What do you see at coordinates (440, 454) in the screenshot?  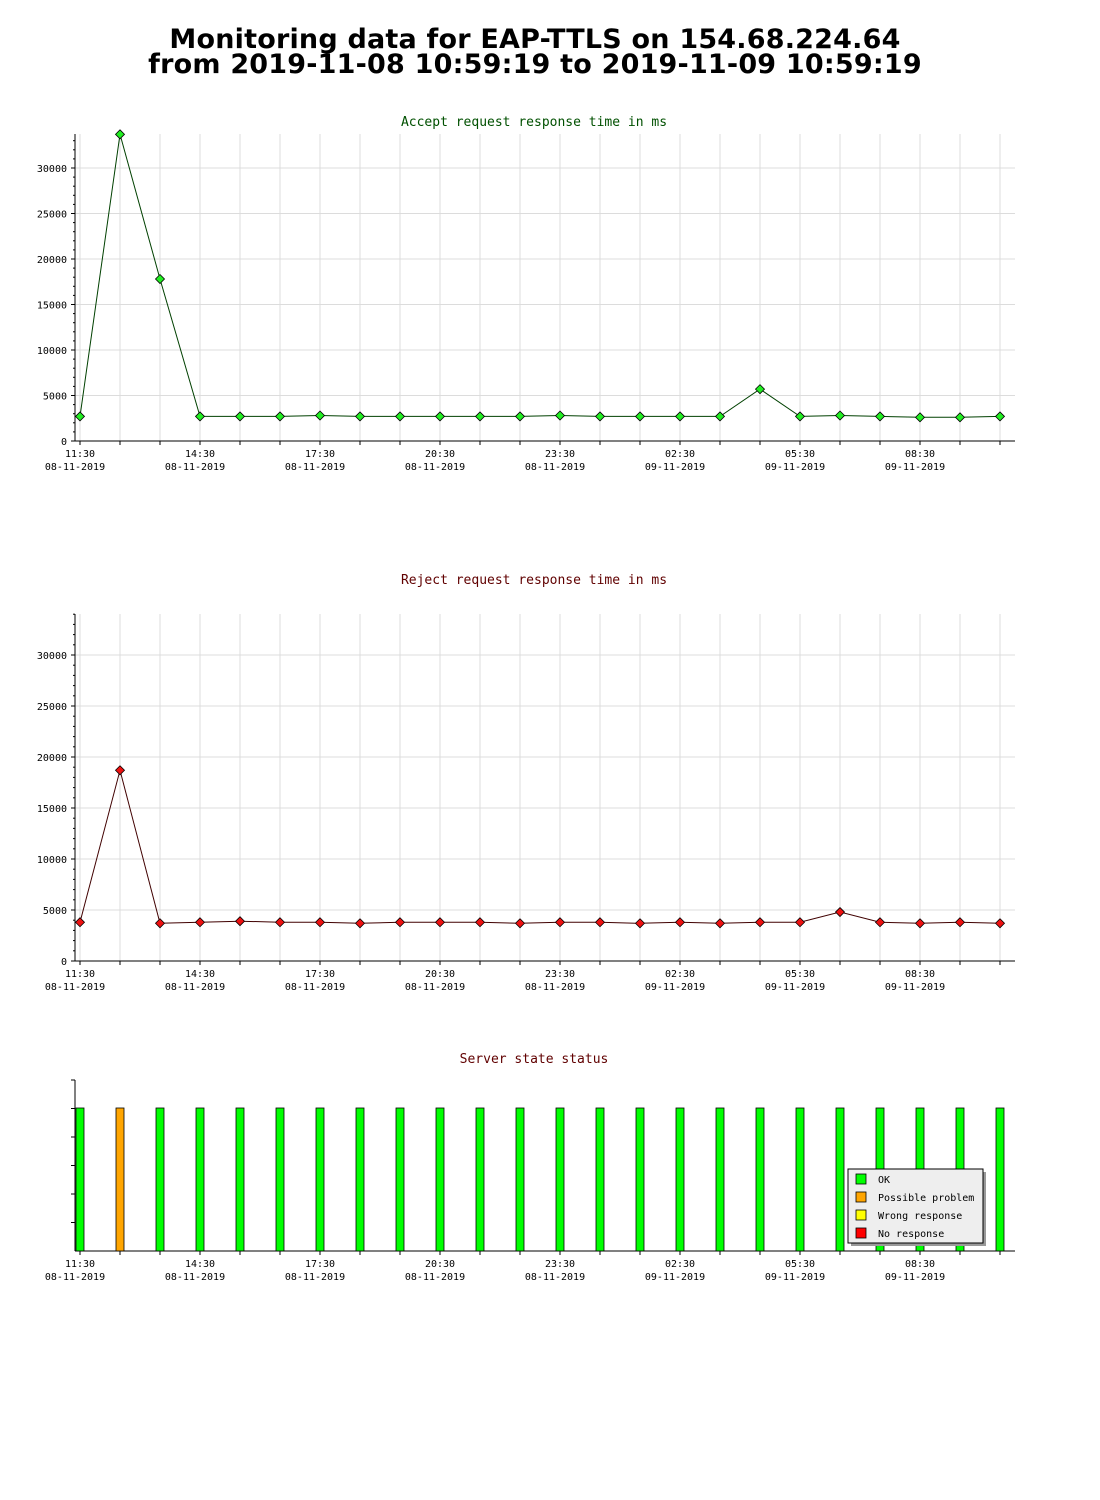 I see `accept-x-tick-time: 20:30` at bounding box center [440, 454].